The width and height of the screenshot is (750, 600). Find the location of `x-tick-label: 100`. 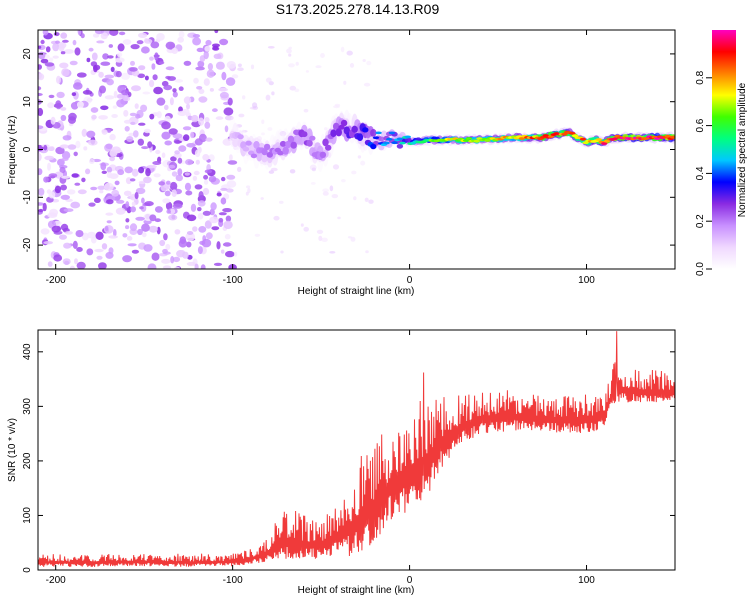

x-tick-label: 100 is located at coordinates (586, 280).